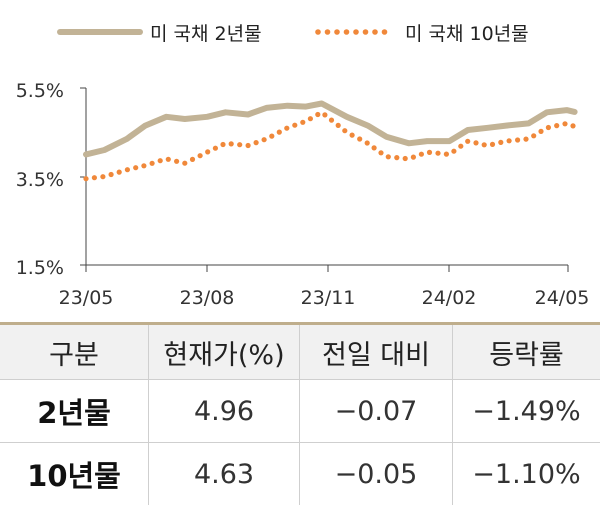 This screenshot has height=505, width=600. What do you see at coordinates (328, 298) in the screenshot?
I see `x-tick-label-23-11: 23/11` at bounding box center [328, 298].